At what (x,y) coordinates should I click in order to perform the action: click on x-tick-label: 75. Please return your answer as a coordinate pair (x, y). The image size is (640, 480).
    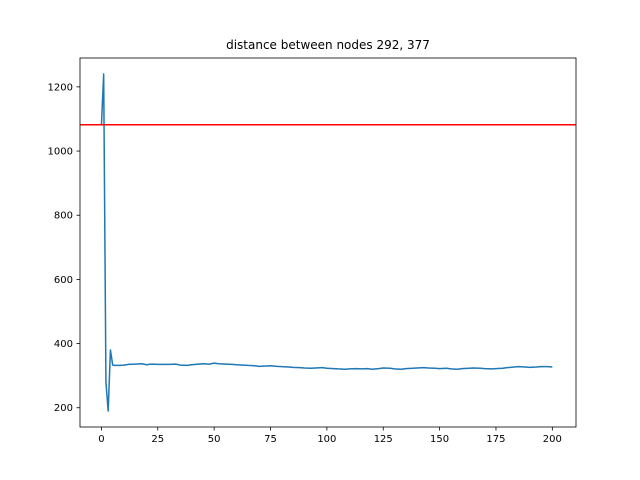
    Looking at the image, I should click on (270, 439).